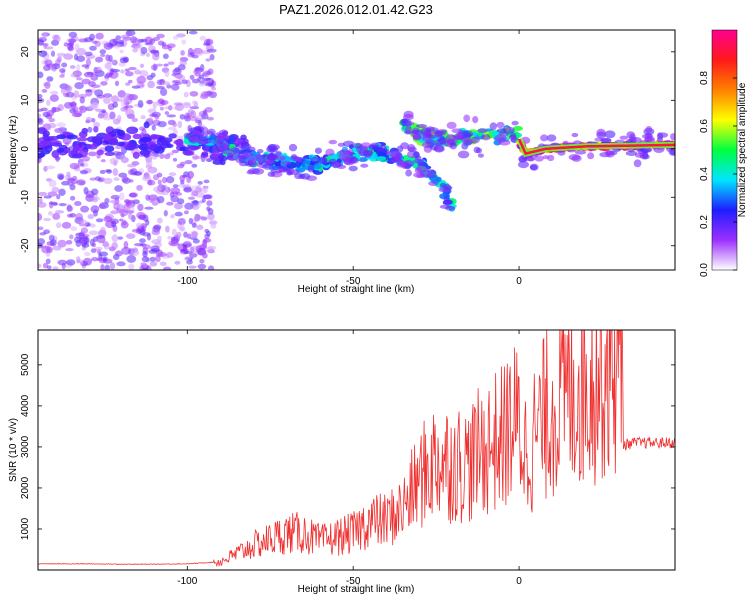  I want to click on snr-y-tick-label: 5000, so click(25, 364).